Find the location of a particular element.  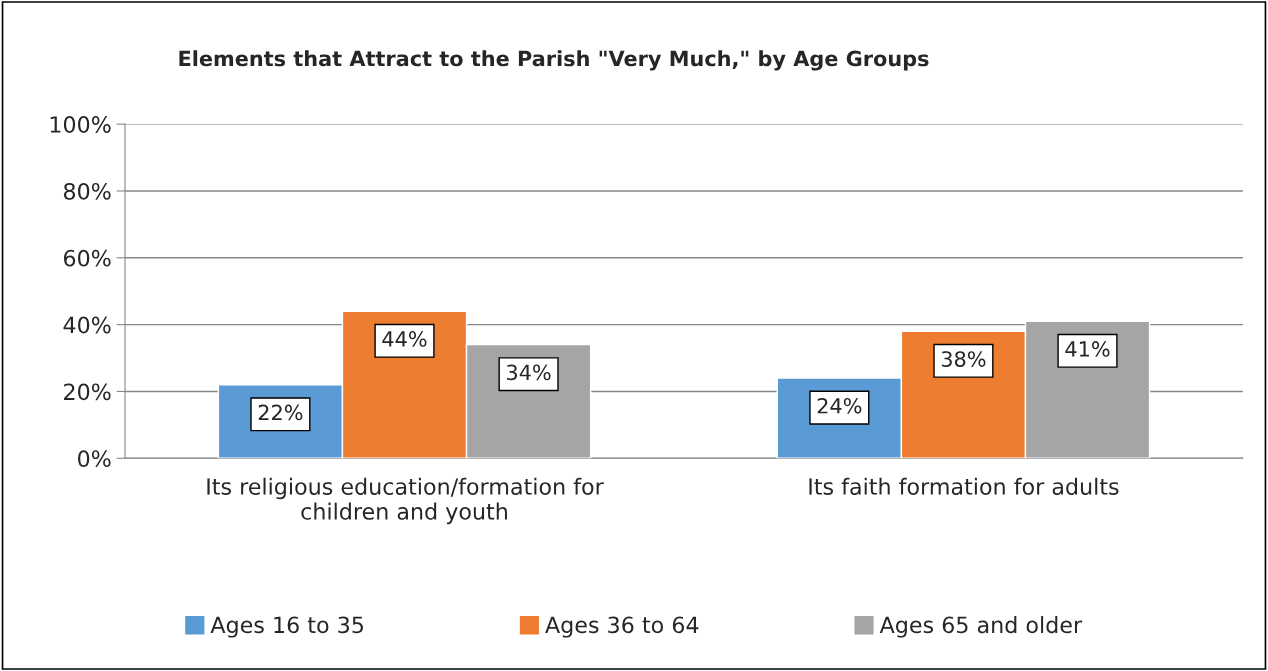

data-label: 24% is located at coordinates (839, 405).